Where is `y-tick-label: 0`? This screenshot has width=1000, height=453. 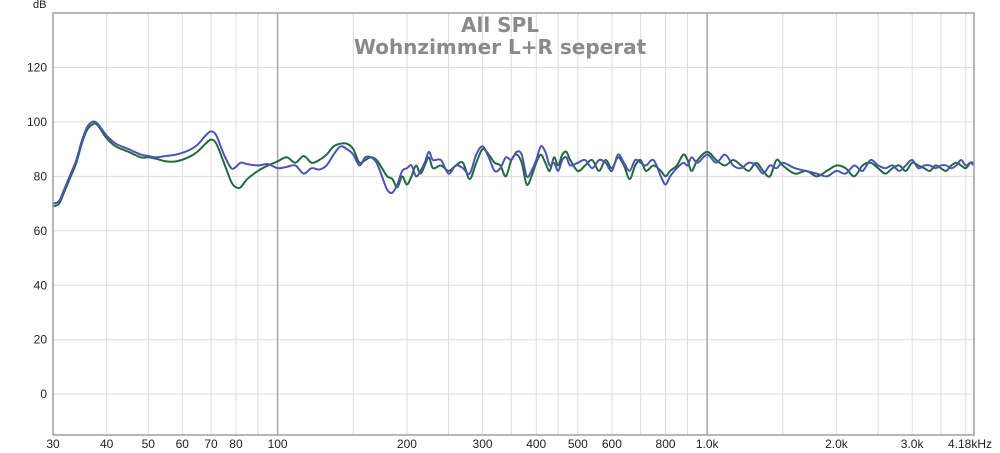
y-tick-label: 0 is located at coordinates (43, 394).